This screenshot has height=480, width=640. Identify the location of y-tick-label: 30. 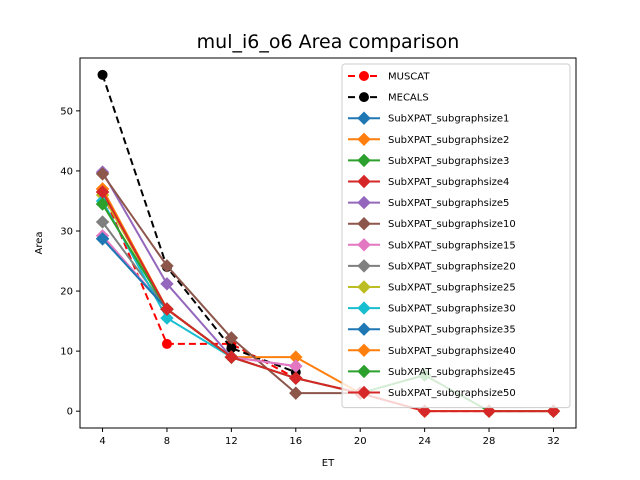
(66, 231).